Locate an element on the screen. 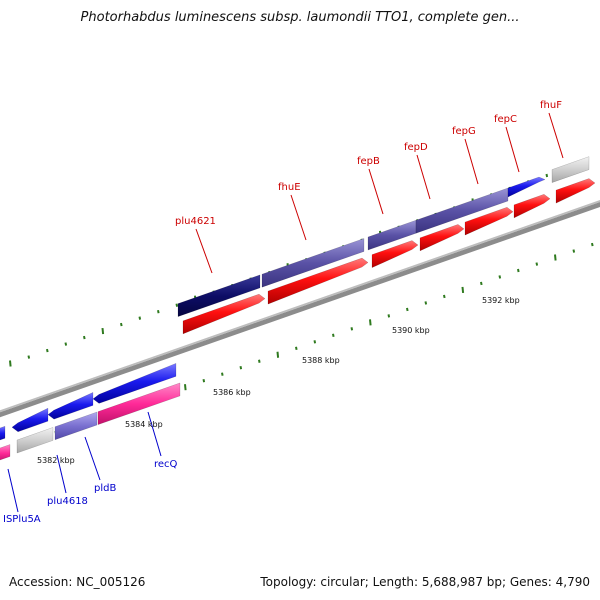 The image size is (600, 600). scale-label-5392: 5392 kbp is located at coordinates (501, 300).